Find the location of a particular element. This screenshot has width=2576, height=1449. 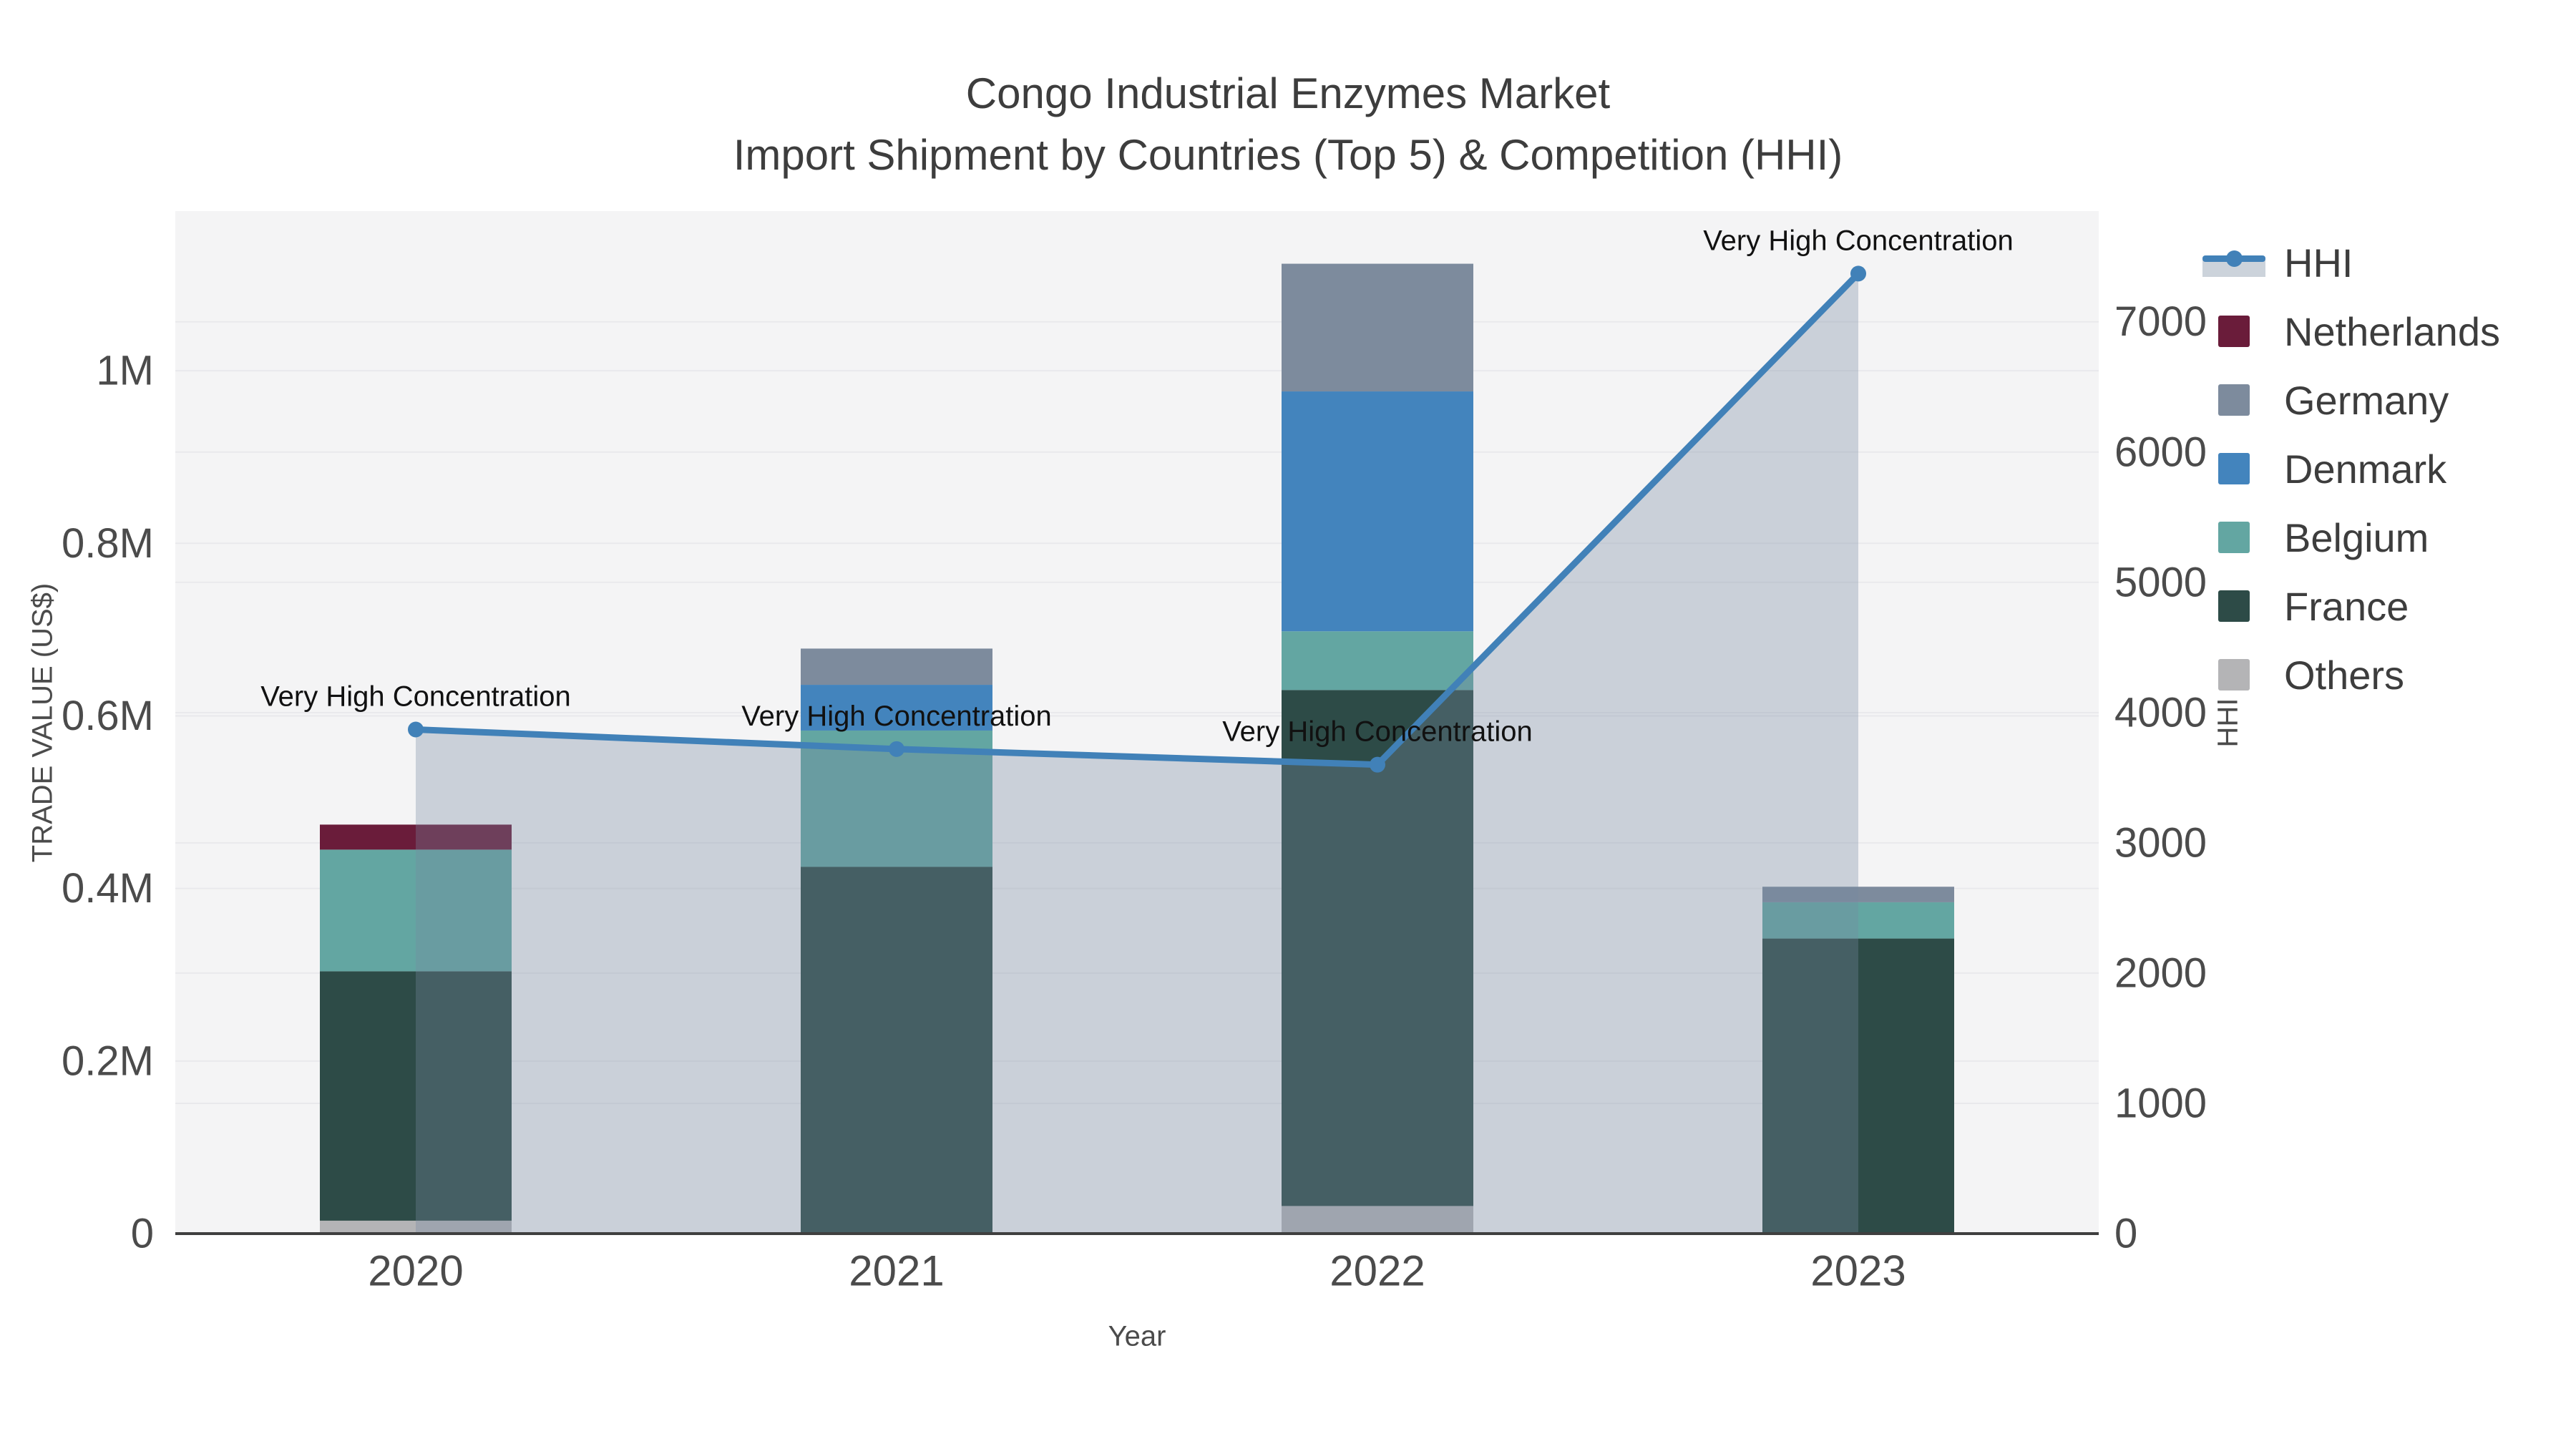

netherlands-swatch-icon is located at coordinates (2234, 331).